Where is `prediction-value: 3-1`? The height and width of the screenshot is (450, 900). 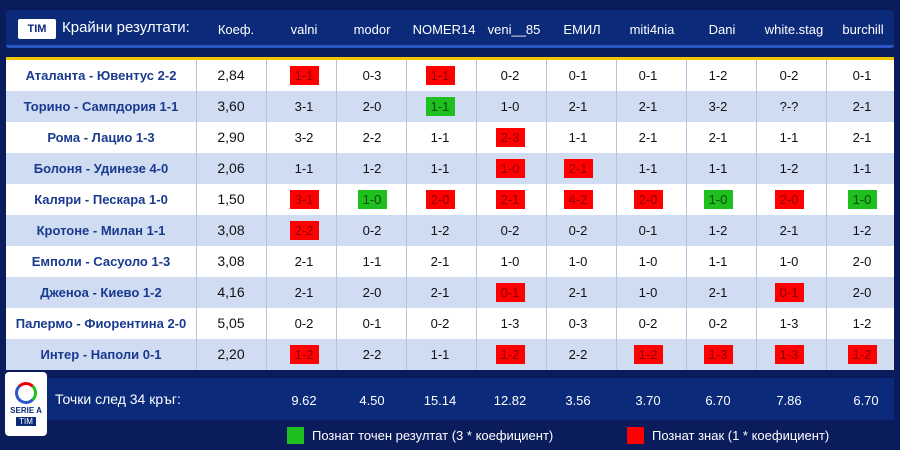
prediction-value: 3-1 is located at coordinates (304, 106).